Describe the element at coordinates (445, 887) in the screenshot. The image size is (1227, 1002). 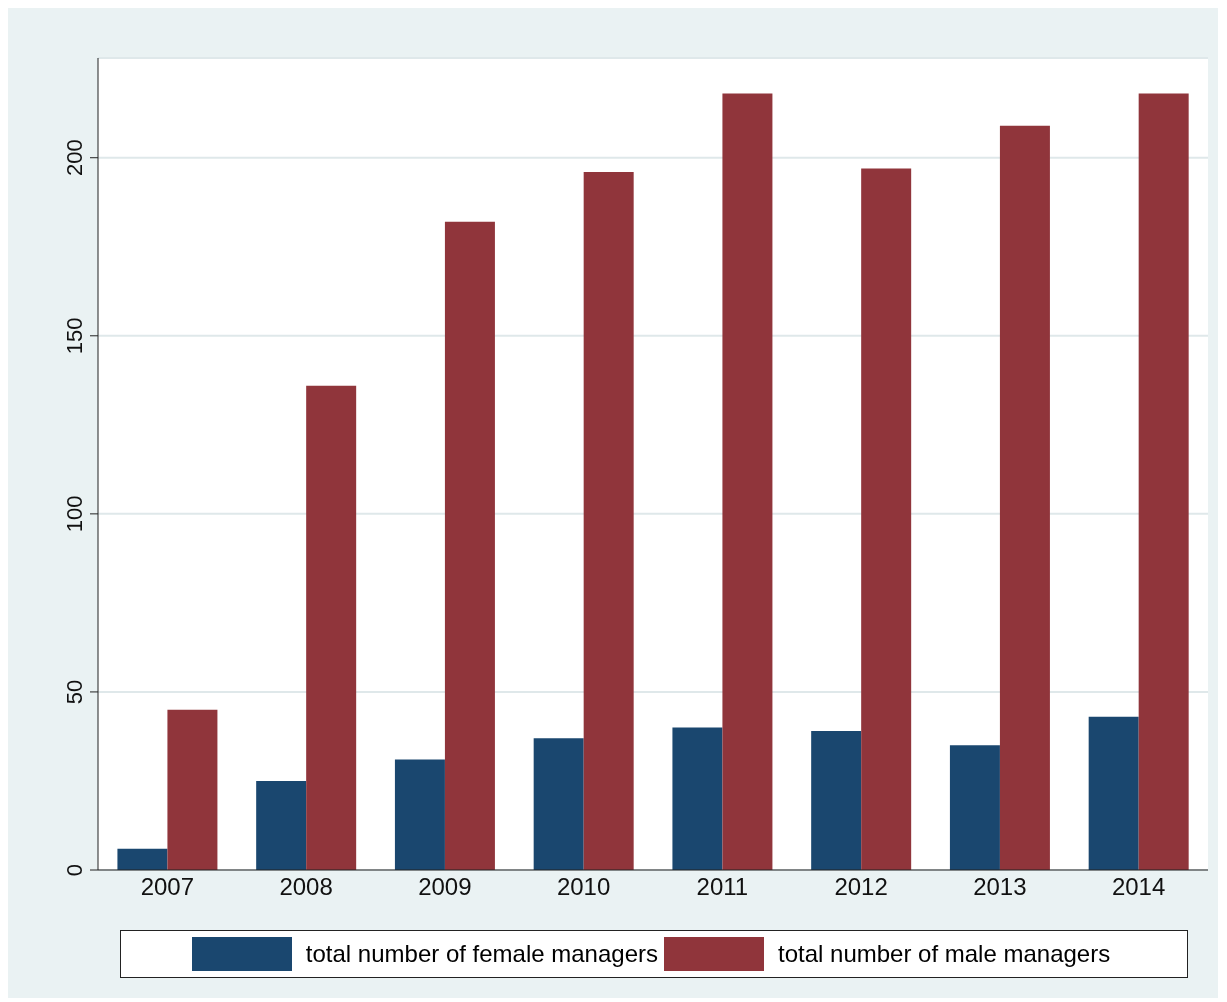
I see `x-tick-label: 2009` at that location.